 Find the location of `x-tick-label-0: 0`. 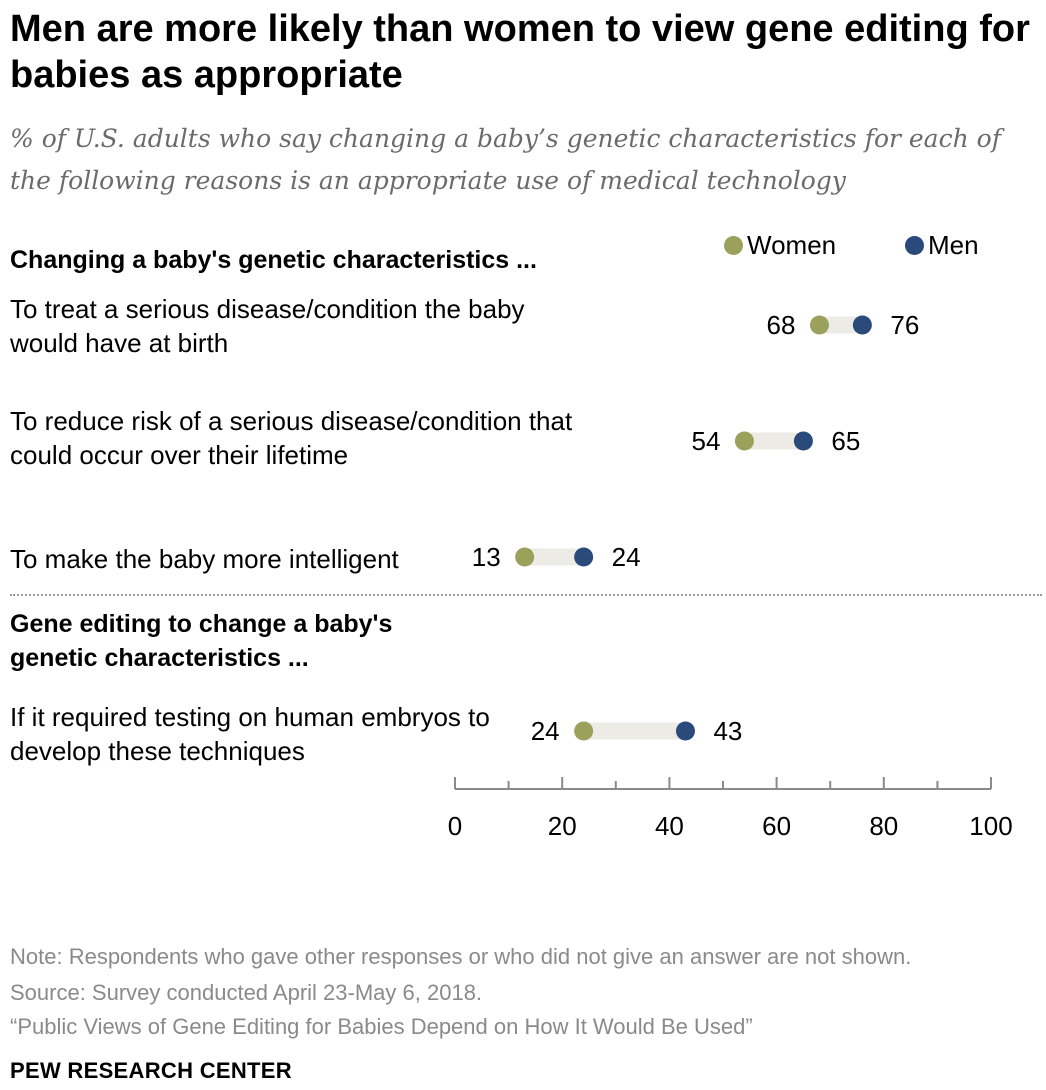

x-tick-label-0: 0 is located at coordinates (455, 826).